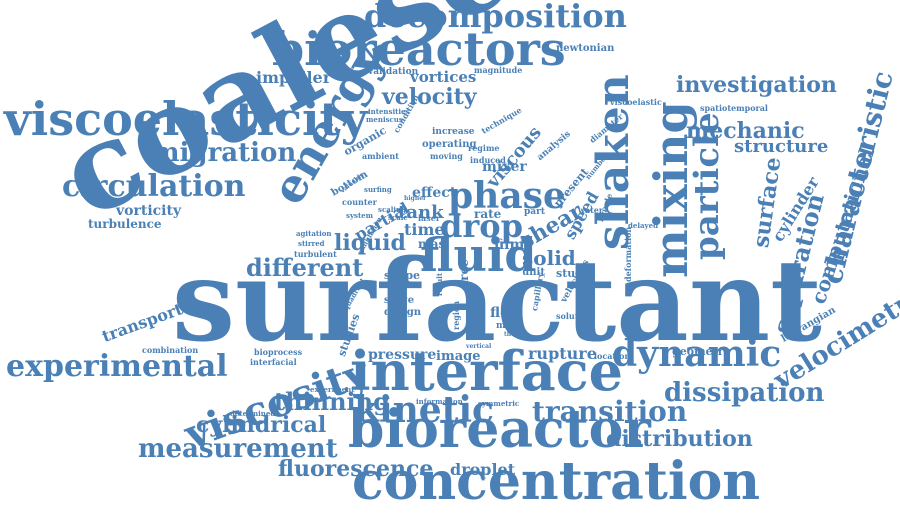 The image size is (900, 530). I want to click on word-mixer: mixer, so click(504, 167).